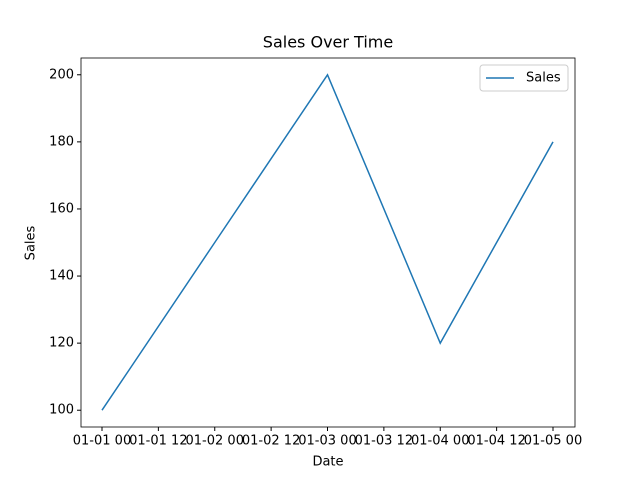  I want to click on y-tick-label: 200, so click(61, 74).